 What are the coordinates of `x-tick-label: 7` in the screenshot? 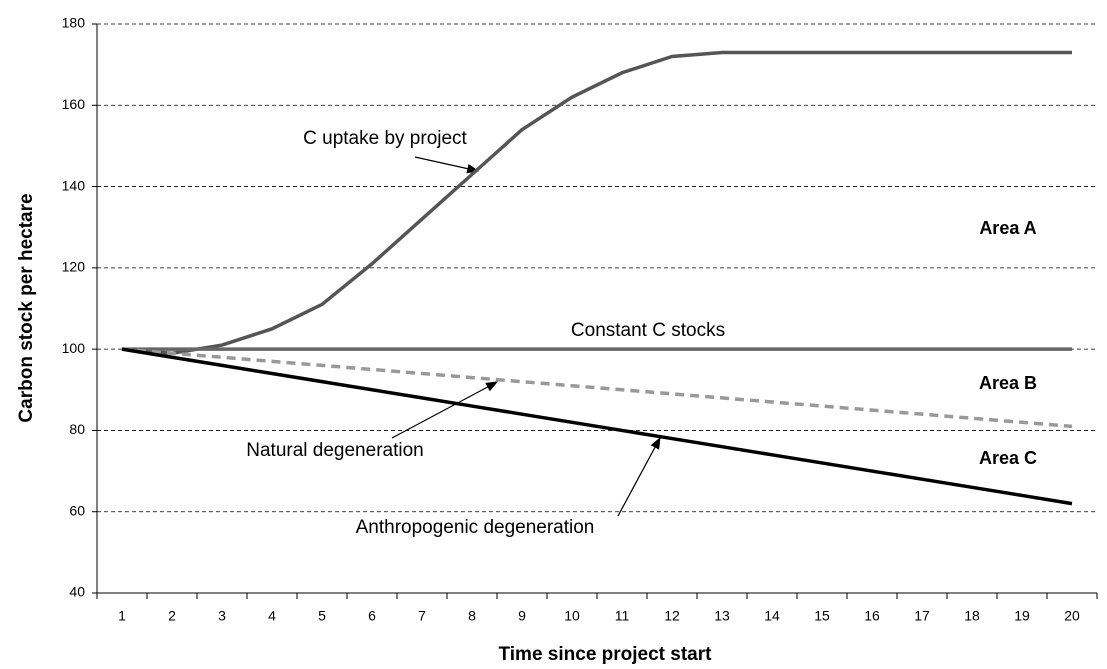 It's located at (422, 616).